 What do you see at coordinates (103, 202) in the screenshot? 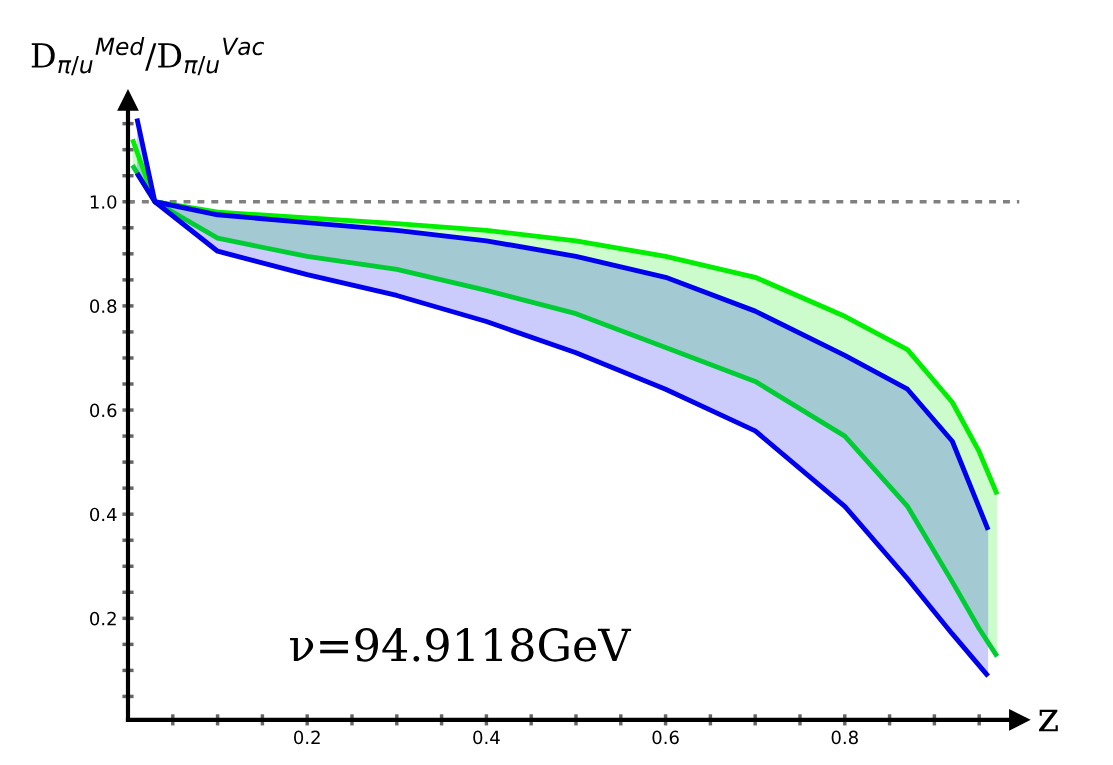
I see `y-tick-label: 1.0` at bounding box center [103, 202].